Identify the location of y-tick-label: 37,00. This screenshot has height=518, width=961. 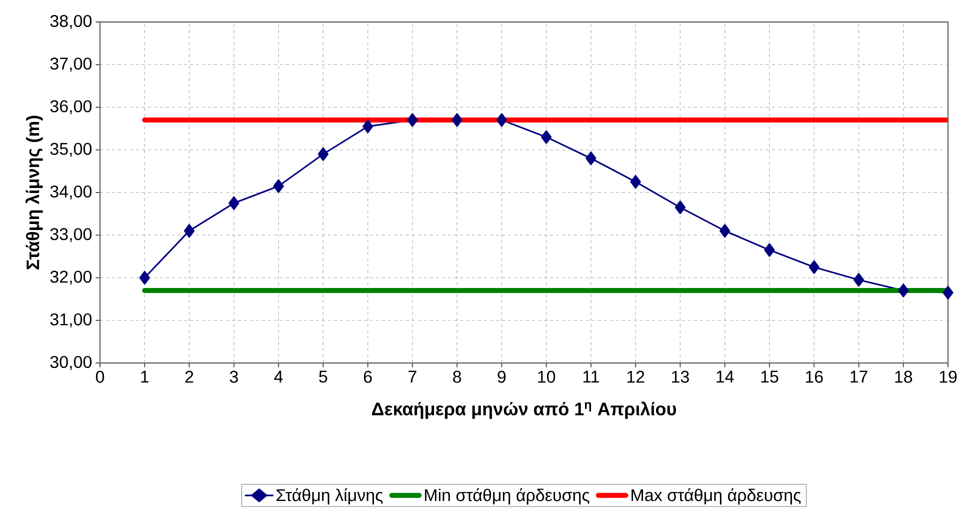
(71, 65).